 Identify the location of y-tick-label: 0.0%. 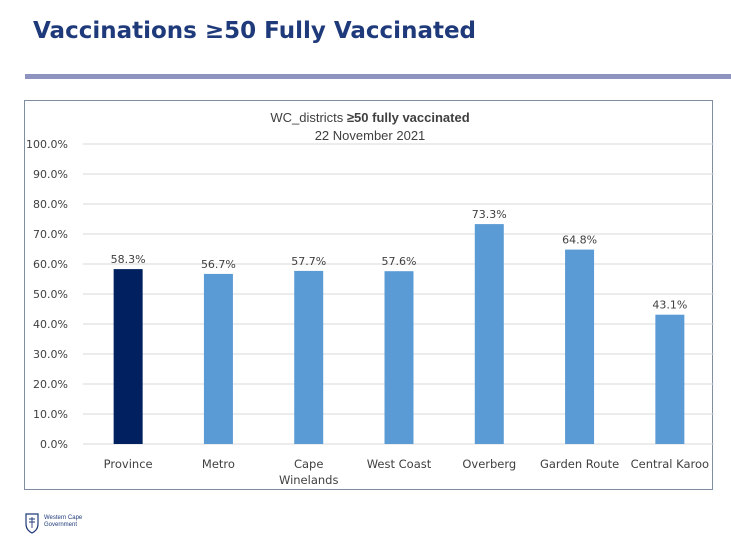
(54, 444).